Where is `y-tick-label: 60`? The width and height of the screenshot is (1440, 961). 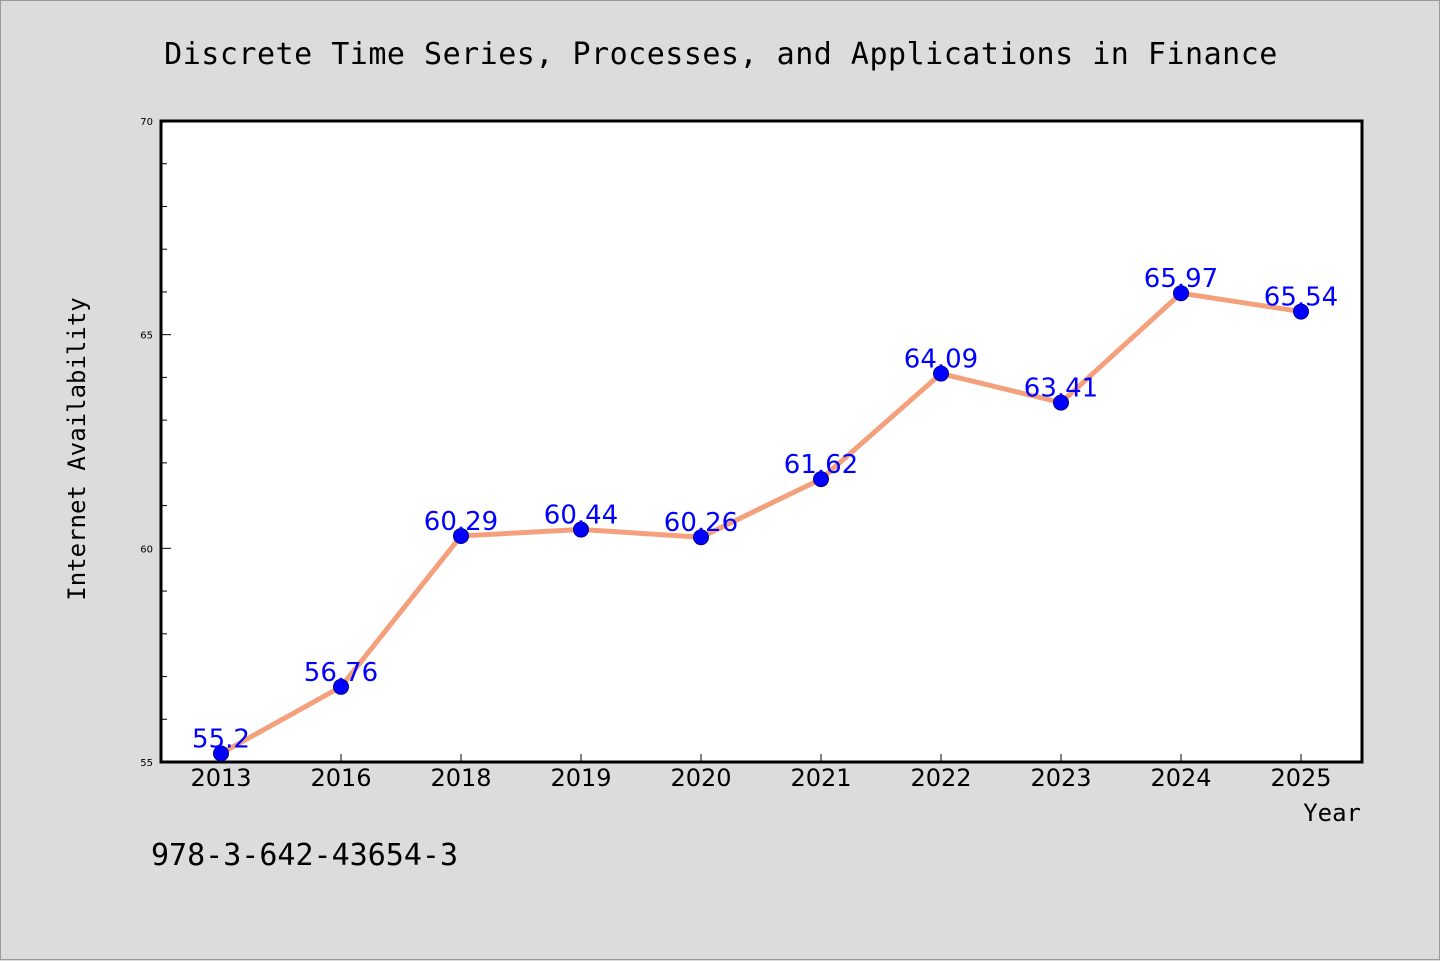 y-tick-label: 60 is located at coordinates (146, 549).